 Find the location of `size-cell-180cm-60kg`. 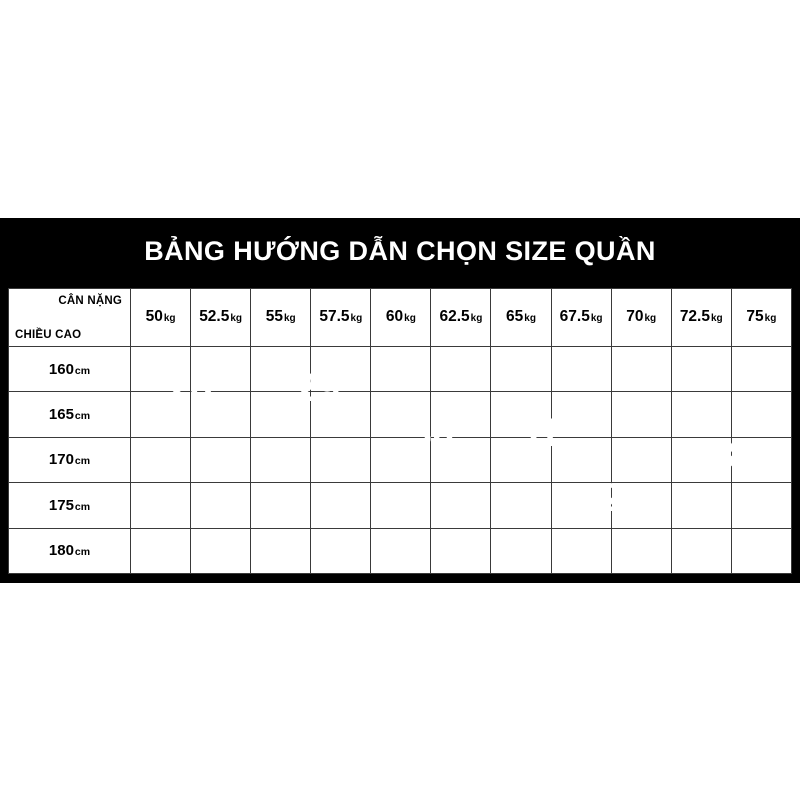

size-cell-180cm-60kg is located at coordinates (401, 550).